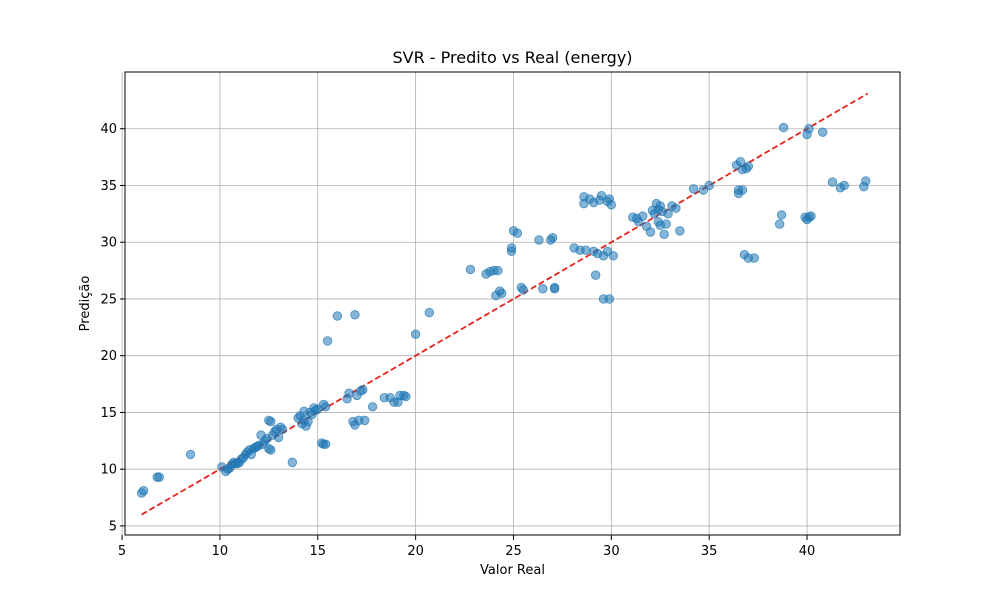 The height and width of the screenshot is (604, 1000). What do you see at coordinates (108, 413) in the screenshot?
I see `y-tick-label: 15` at bounding box center [108, 413].